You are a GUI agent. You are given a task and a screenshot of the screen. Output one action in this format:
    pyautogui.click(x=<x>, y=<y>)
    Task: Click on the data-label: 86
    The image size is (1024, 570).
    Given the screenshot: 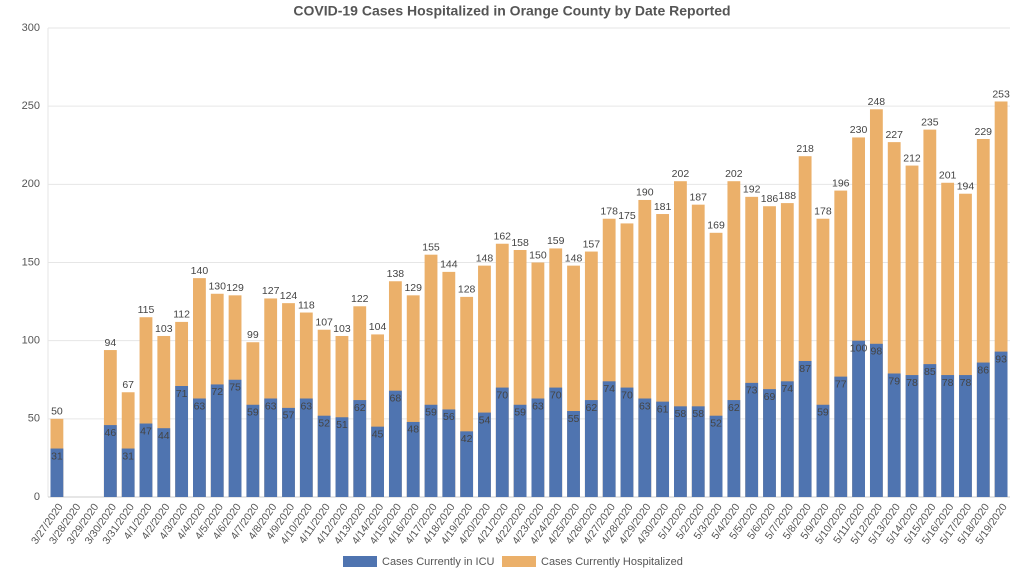 What is the action you would take?
    pyautogui.click(x=983, y=370)
    